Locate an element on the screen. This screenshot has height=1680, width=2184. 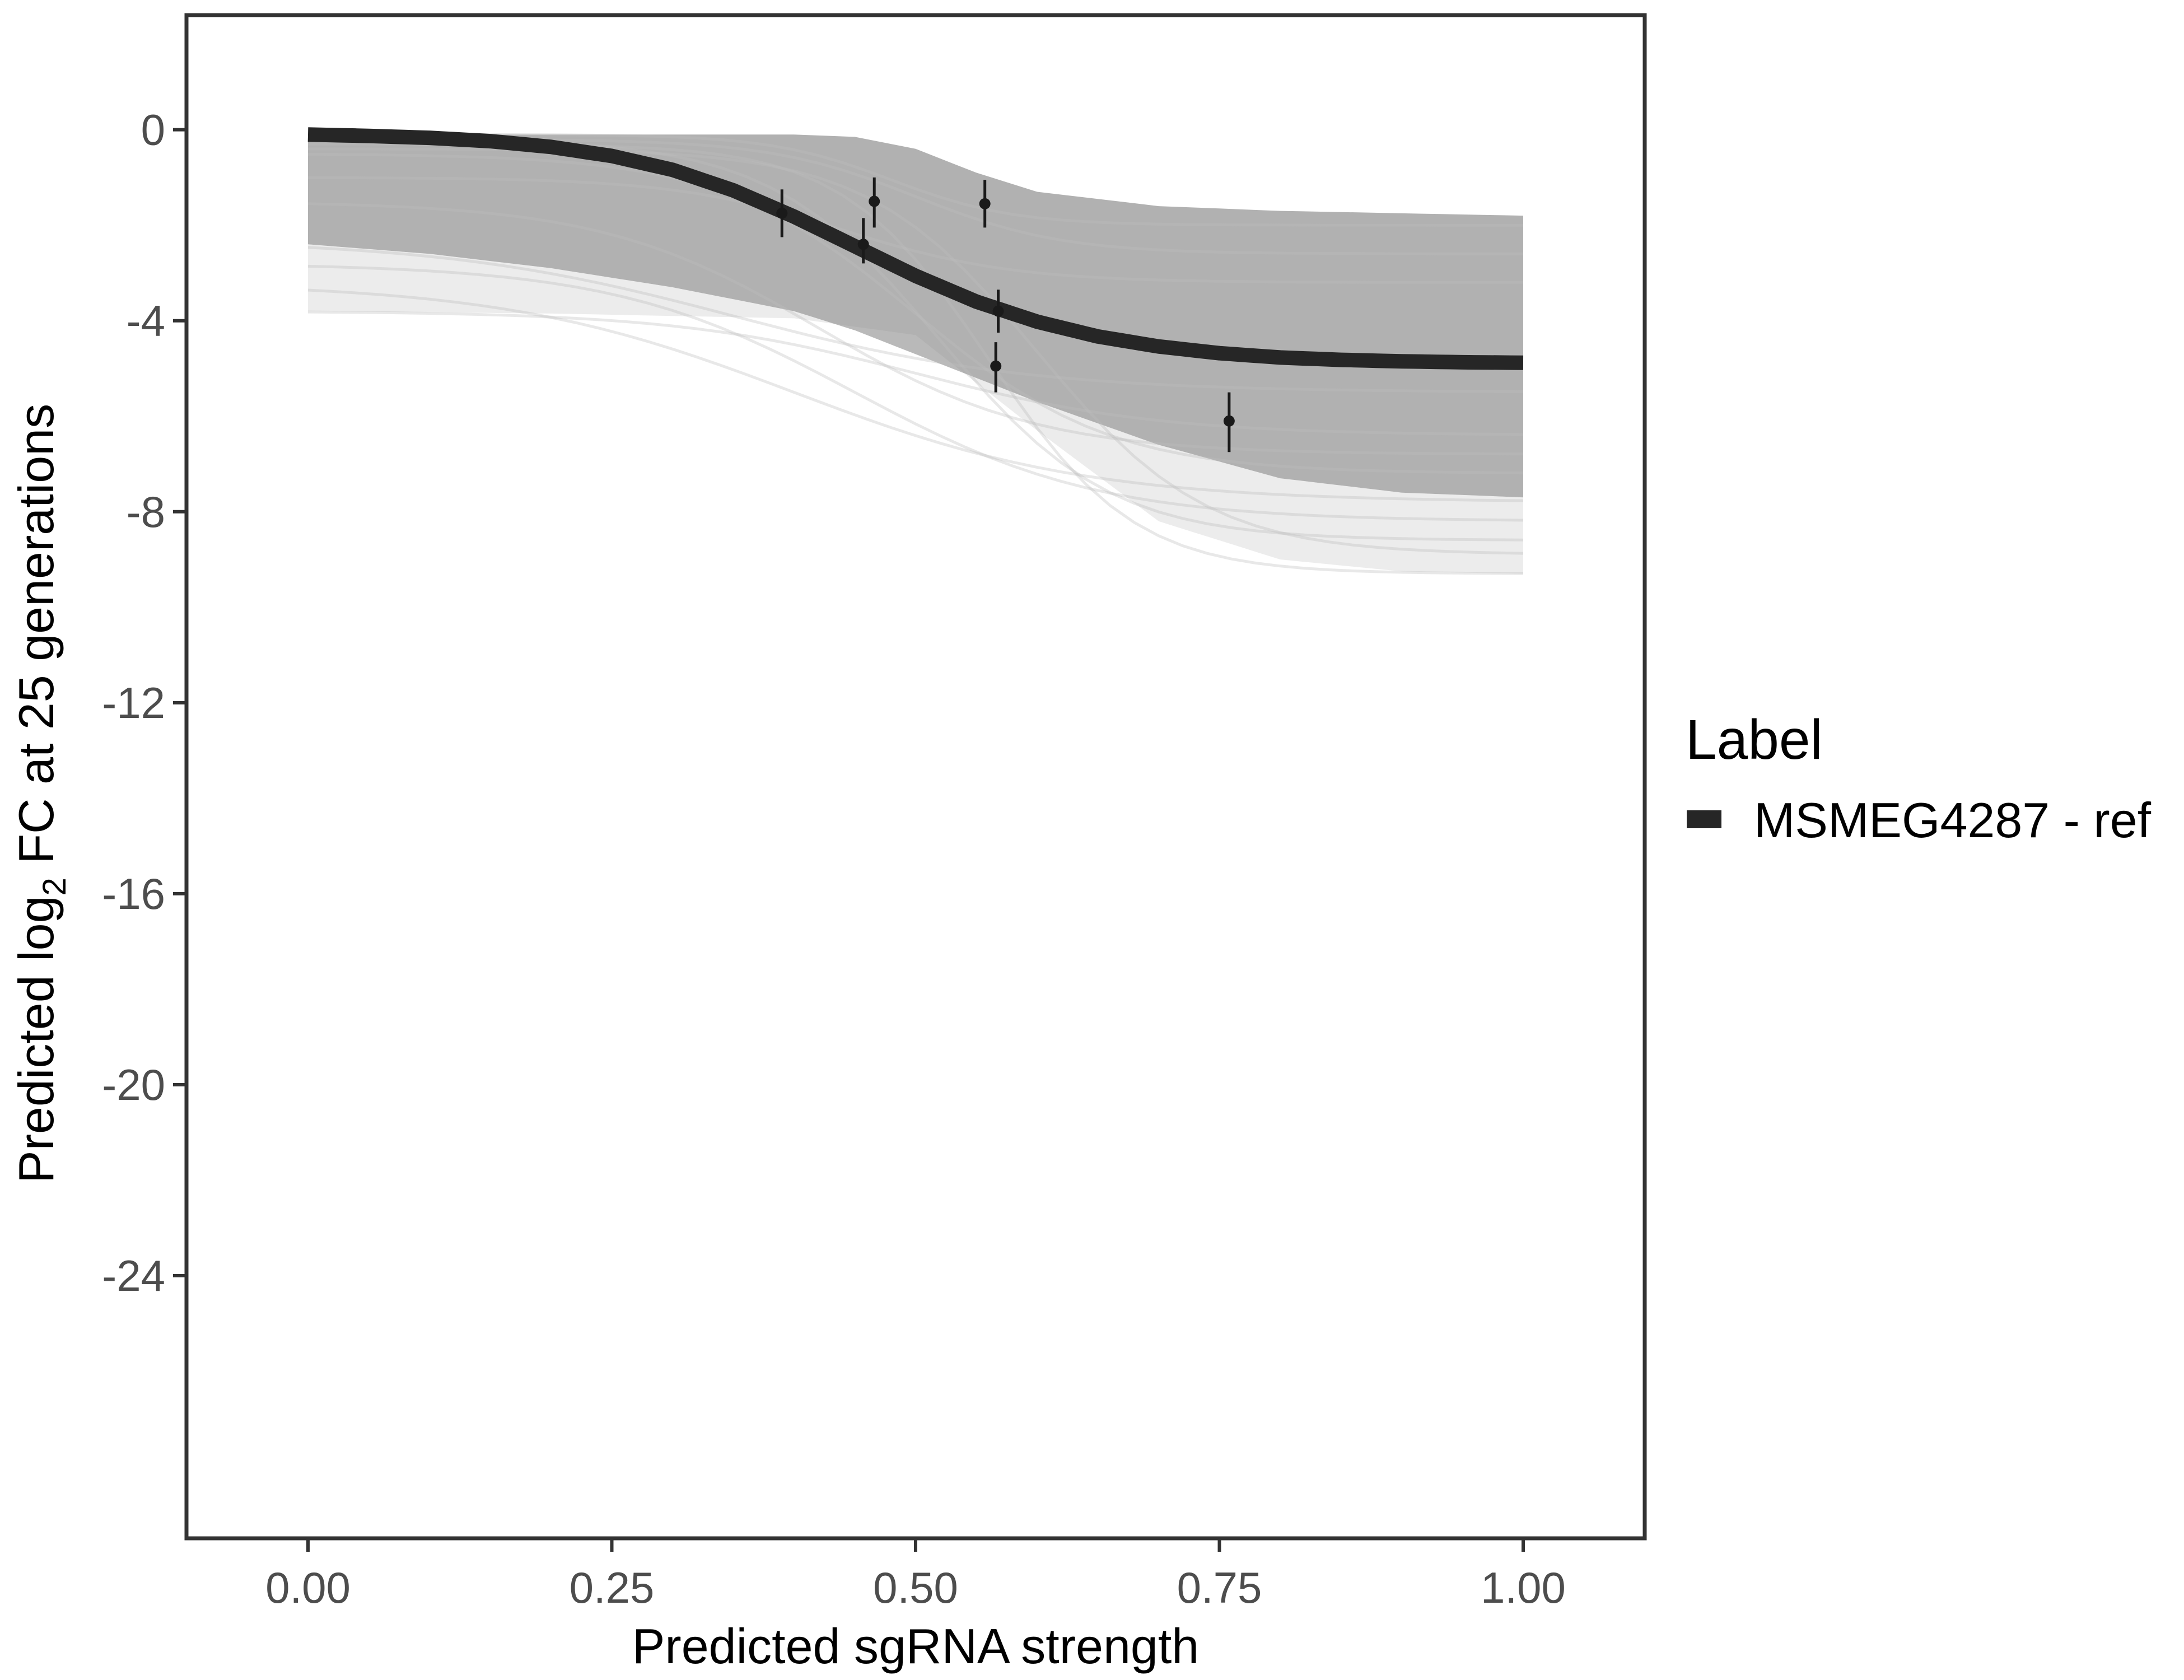
y-tick-label-1: -4 is located at coordinates (146, 321).